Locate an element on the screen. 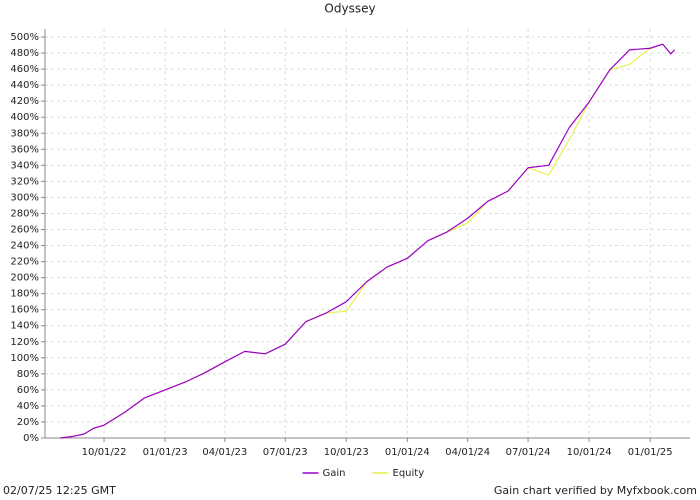 This screenshot has width=700, height=500. y-tick-label: 80% is located at coordinates (28, 374).